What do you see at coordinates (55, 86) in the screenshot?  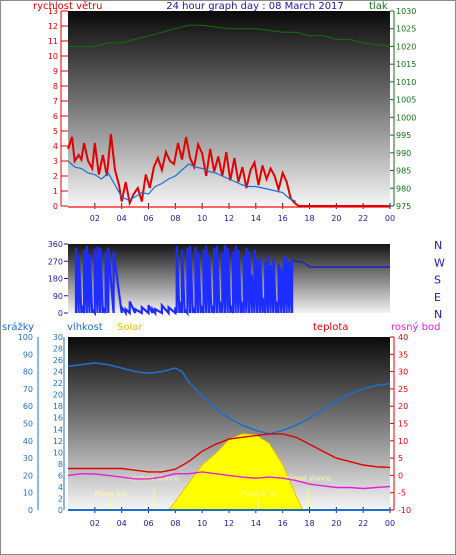 I see `left-tick-label: 8` at bounding box center [55, 86].